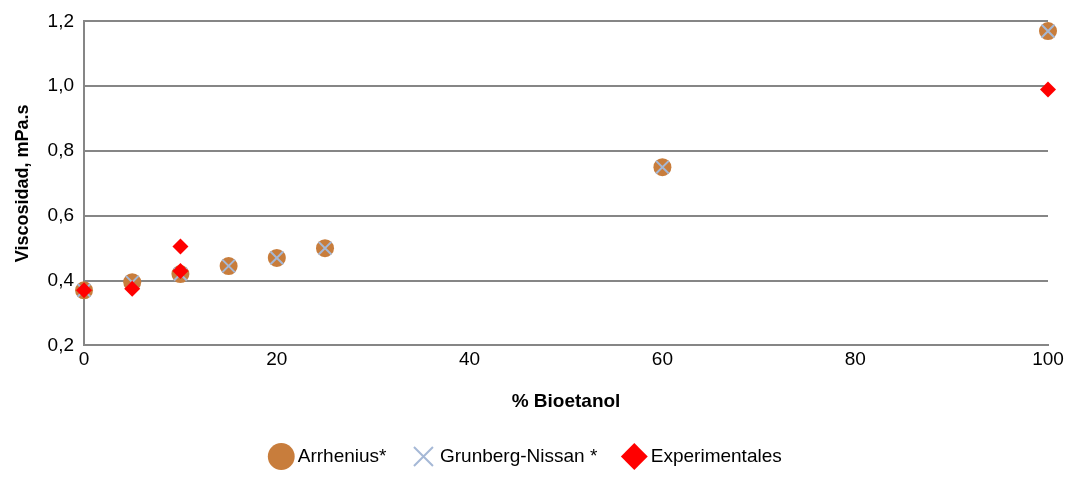 The height and width of the screenshot is (480, 1078). What do you see at coordinates (716, 455) in the screenshot?
I see `legend-label: Experimentales` at bounding box center [716, 455].